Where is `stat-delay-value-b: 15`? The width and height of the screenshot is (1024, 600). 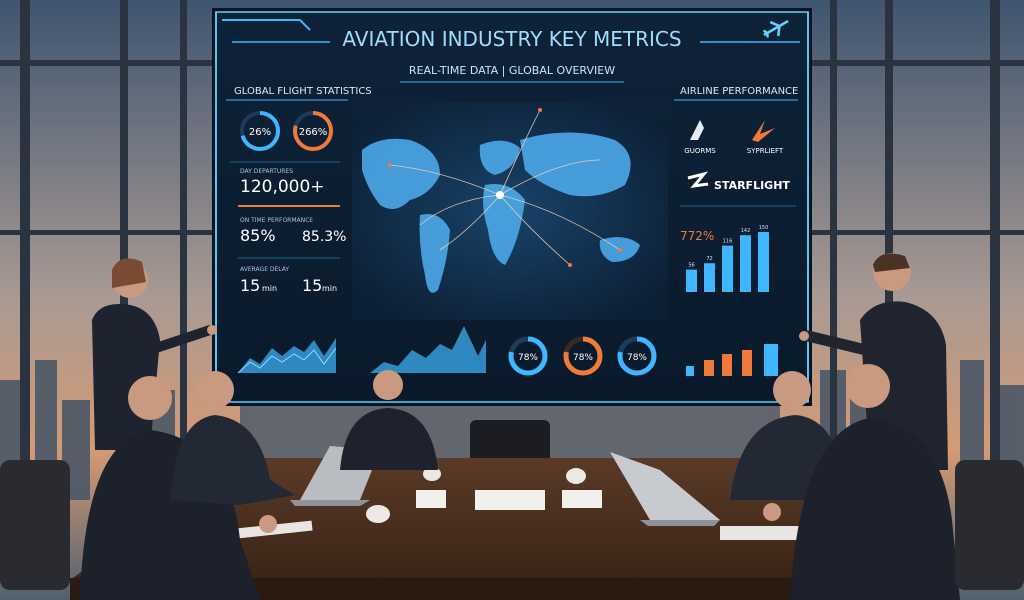
stat-delay-value-b: 15 is located at coordinates (312, 285).